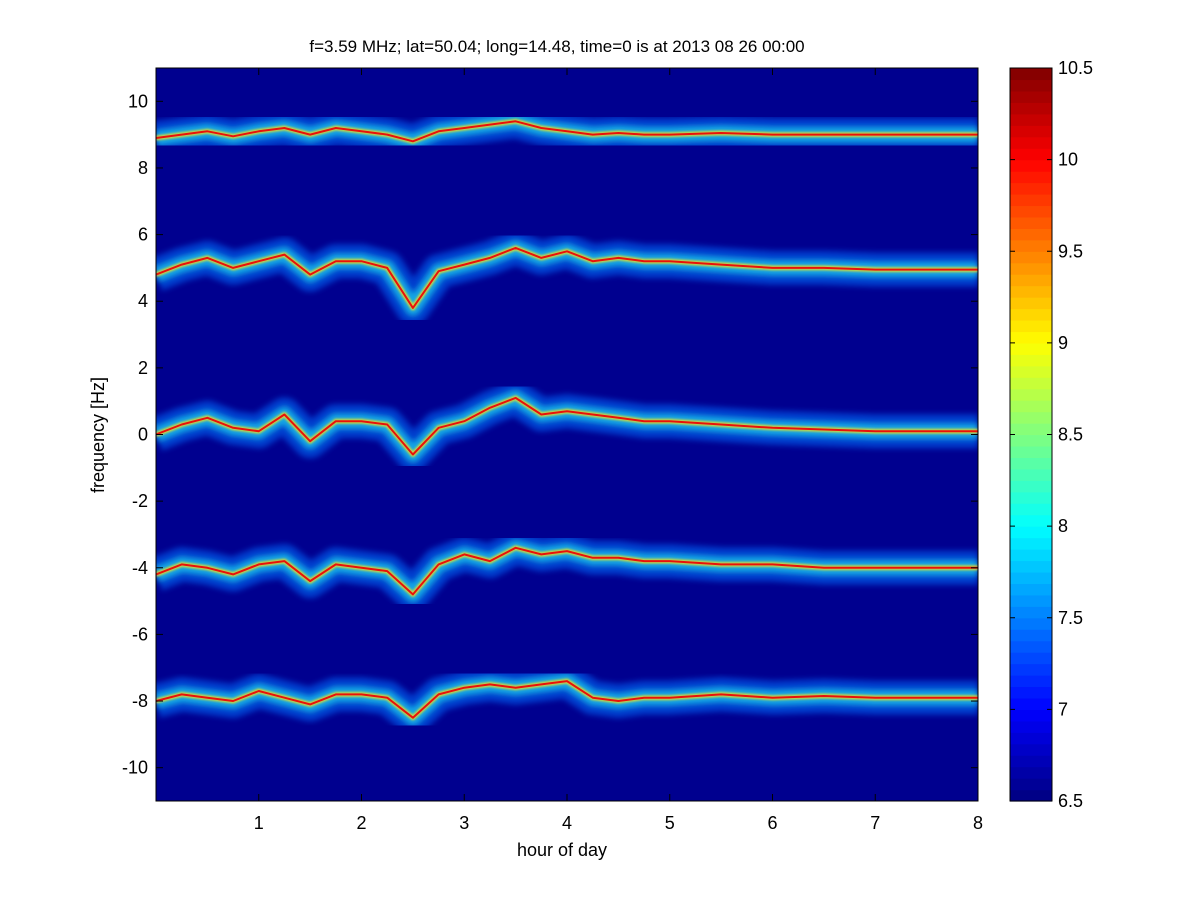 Image resolution: width=1201 pixels, height=901 pixels. I want to click on y-tick-label: 2, so click(143, 368).